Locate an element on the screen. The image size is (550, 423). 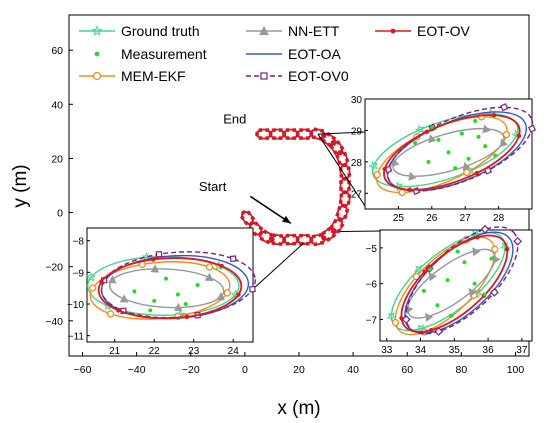
trajectory-annotation: Start is located at coordinates (213, 186).